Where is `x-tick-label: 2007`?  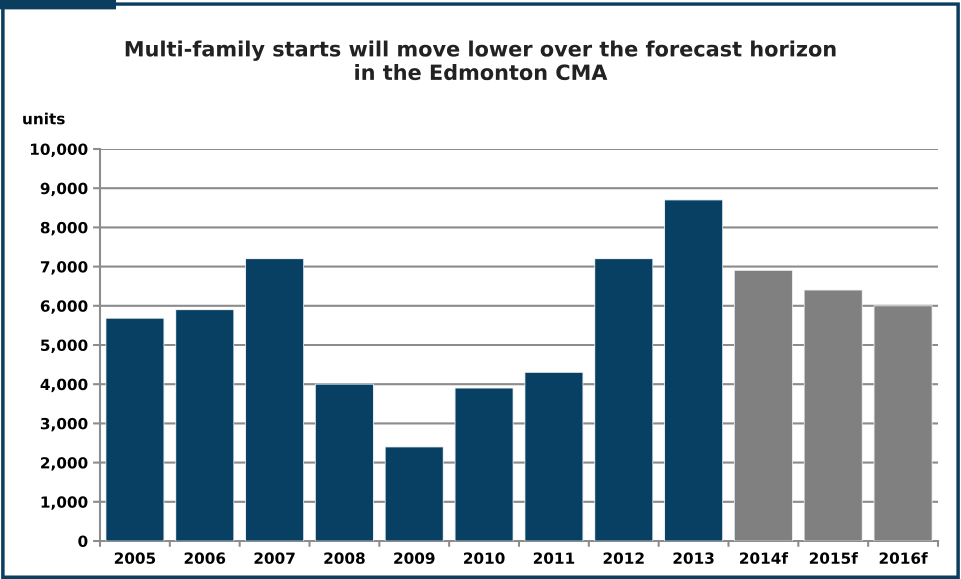
x-tick-label: 2007 is located at coordinates (274, 558).